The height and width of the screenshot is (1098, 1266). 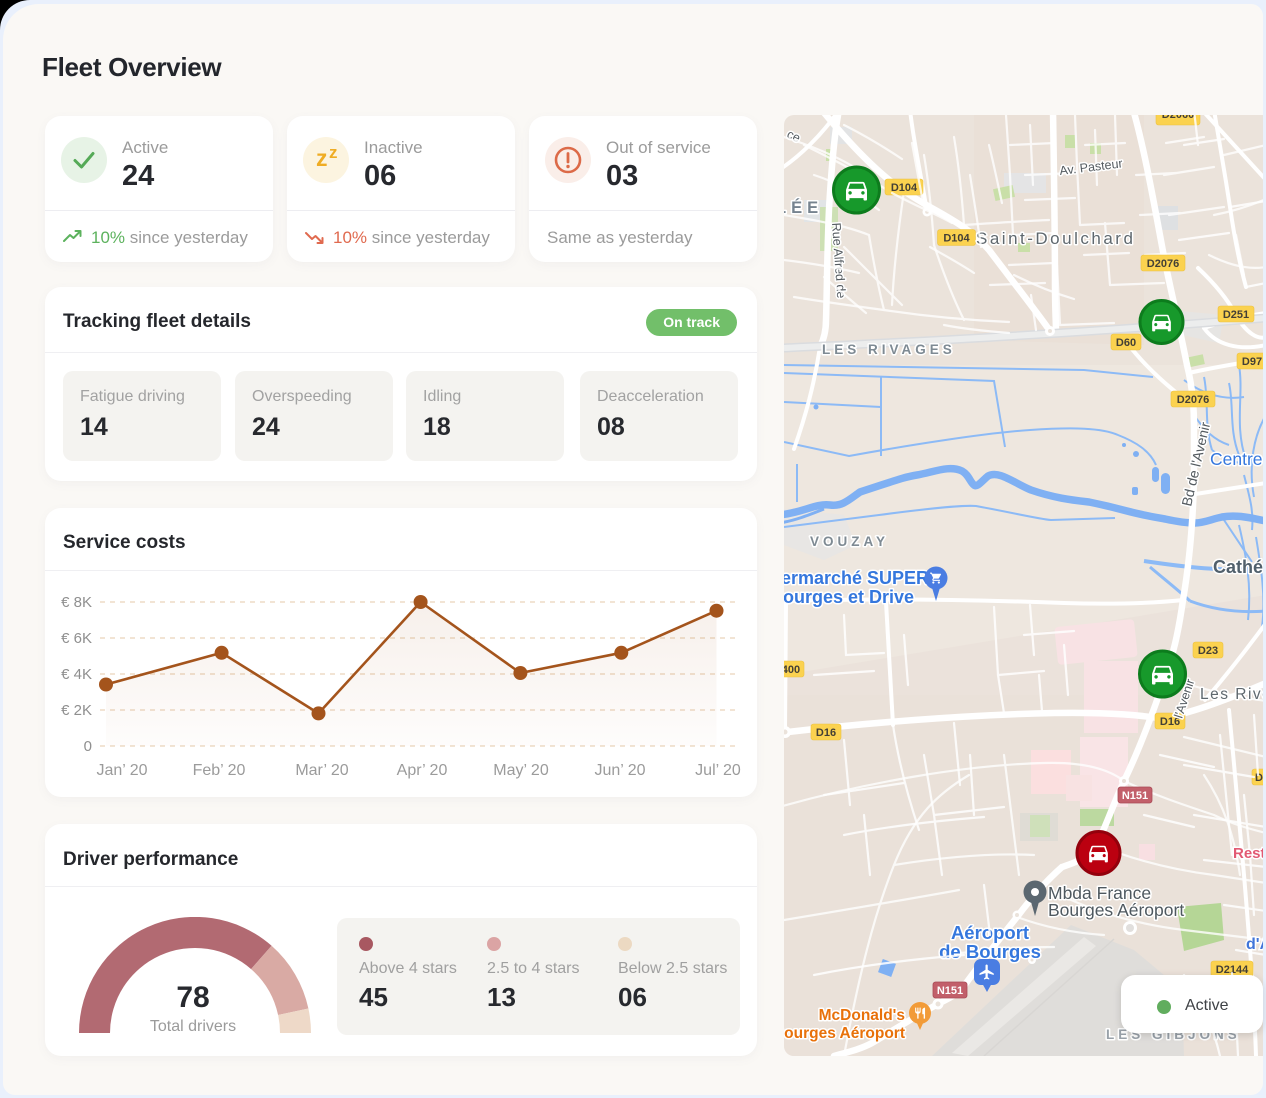 I want to click on svg-text: Cathéd, so click(x=1238, y=567).